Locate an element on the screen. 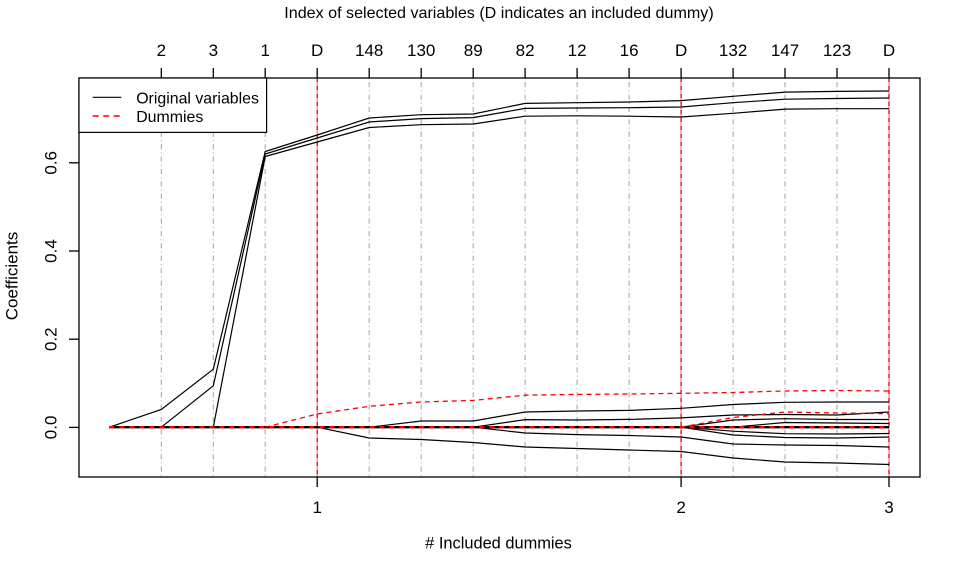 The image size is (960, 576). svg-text: 0.4 is located at coordinates (51, 251).